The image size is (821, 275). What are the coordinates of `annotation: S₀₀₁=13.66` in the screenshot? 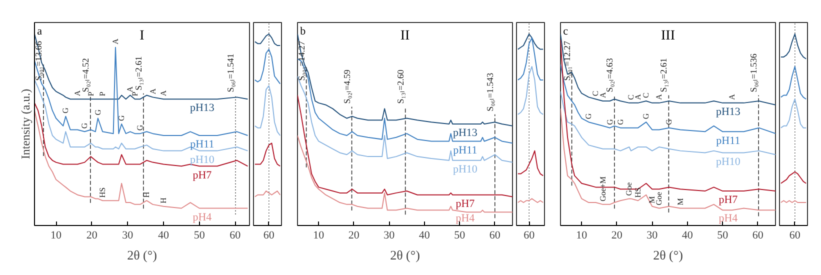 It's located at (38, 60).